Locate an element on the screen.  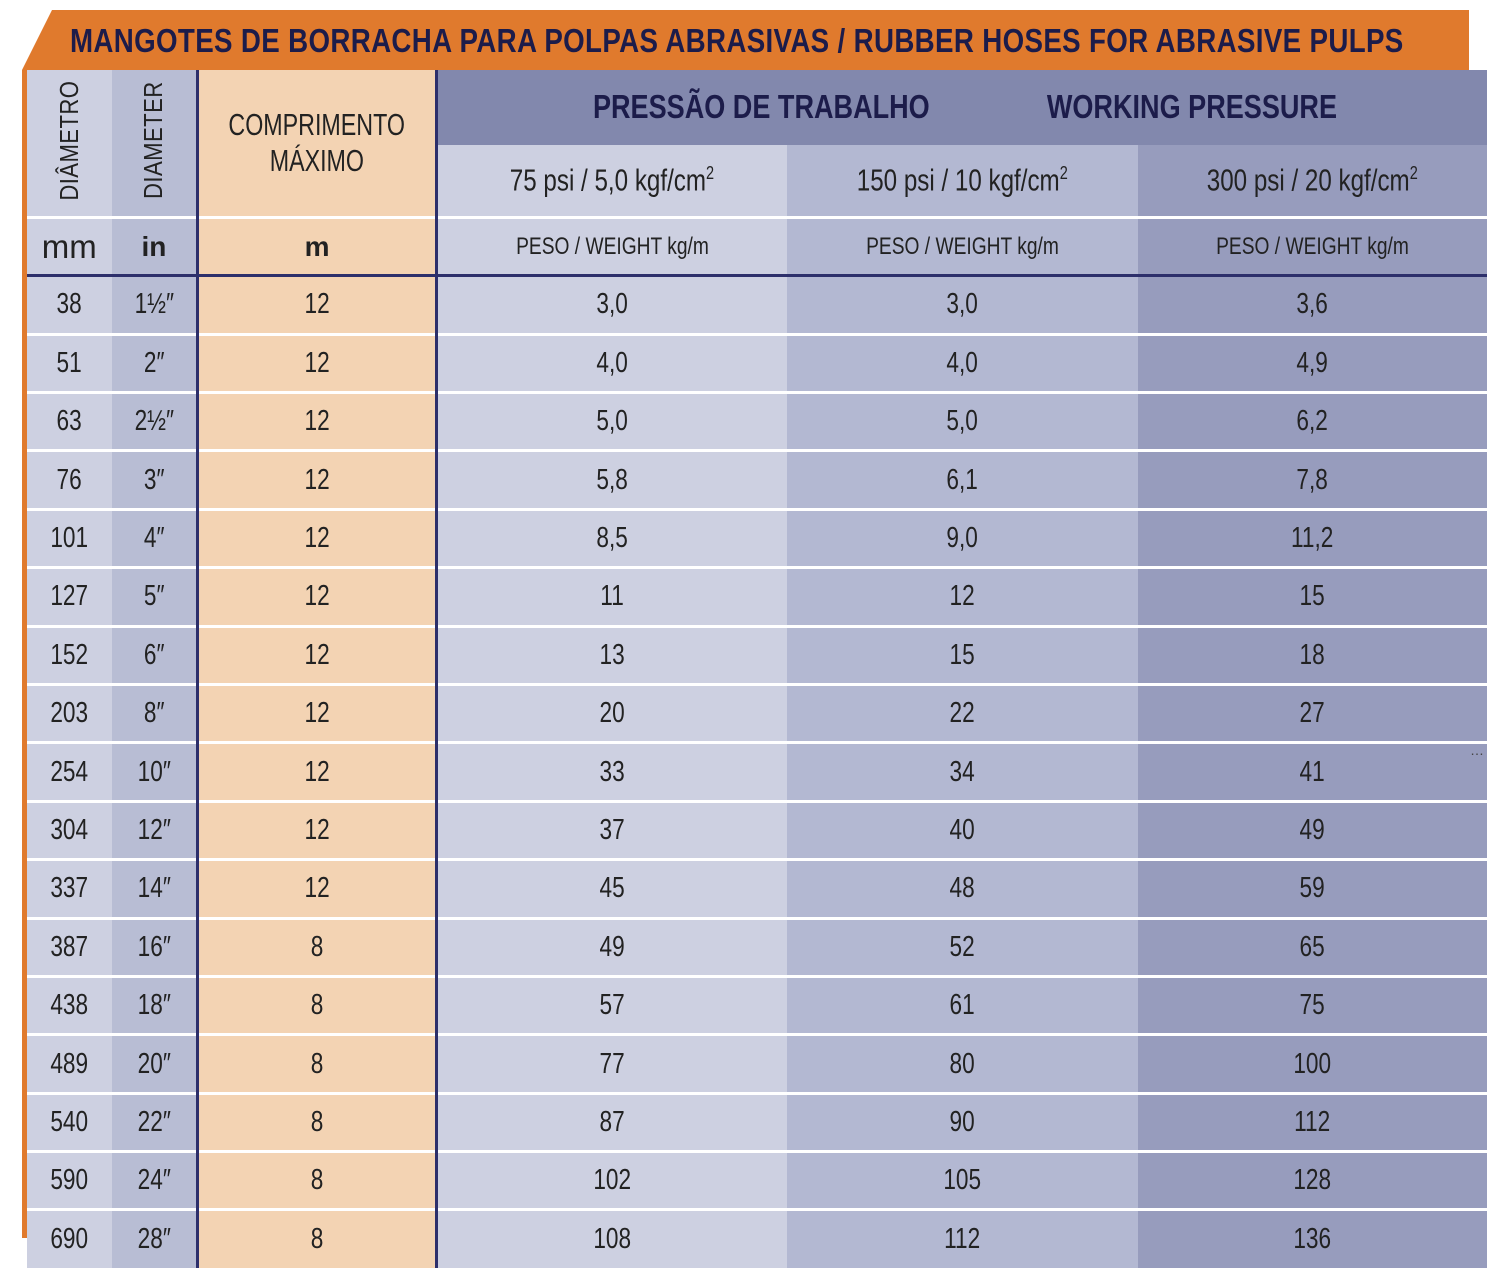
cell-weight-300-value: 136 is located at coordinates (1312, 1239).